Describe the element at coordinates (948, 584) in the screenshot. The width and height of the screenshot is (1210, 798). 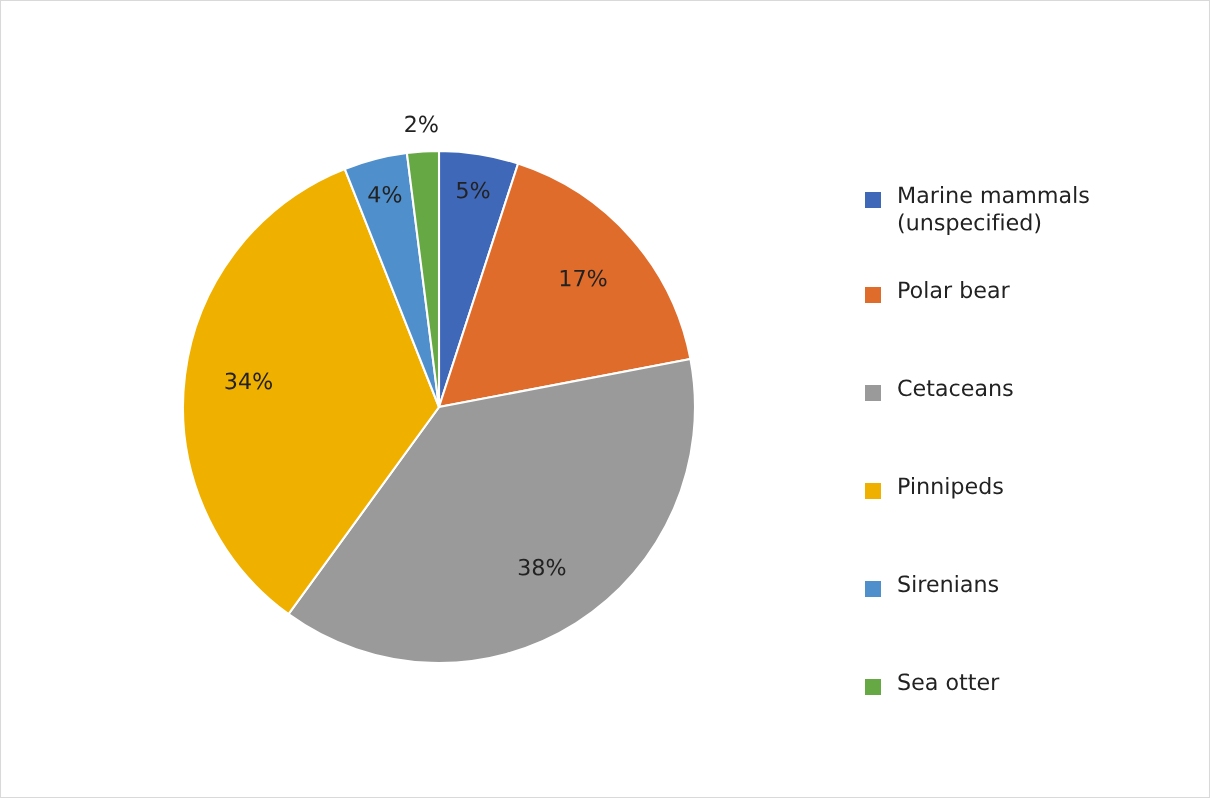
I see `legend-label: Sirenians` at that location.